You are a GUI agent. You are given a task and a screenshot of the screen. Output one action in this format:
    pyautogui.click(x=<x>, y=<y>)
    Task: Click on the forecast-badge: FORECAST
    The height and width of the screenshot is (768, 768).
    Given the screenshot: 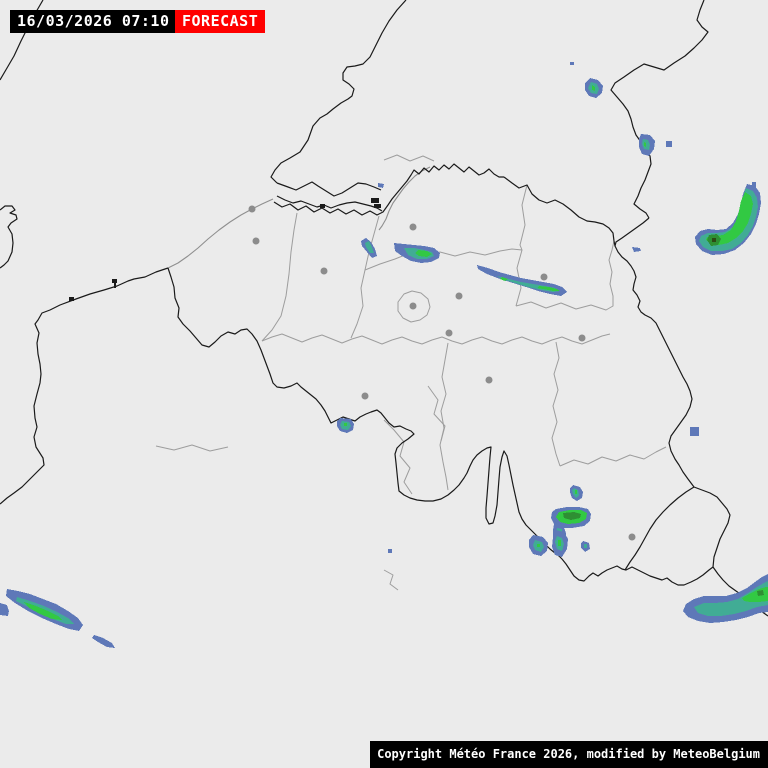 What is the action you would take?
    pyautogui.click(x=220, y=21)
    